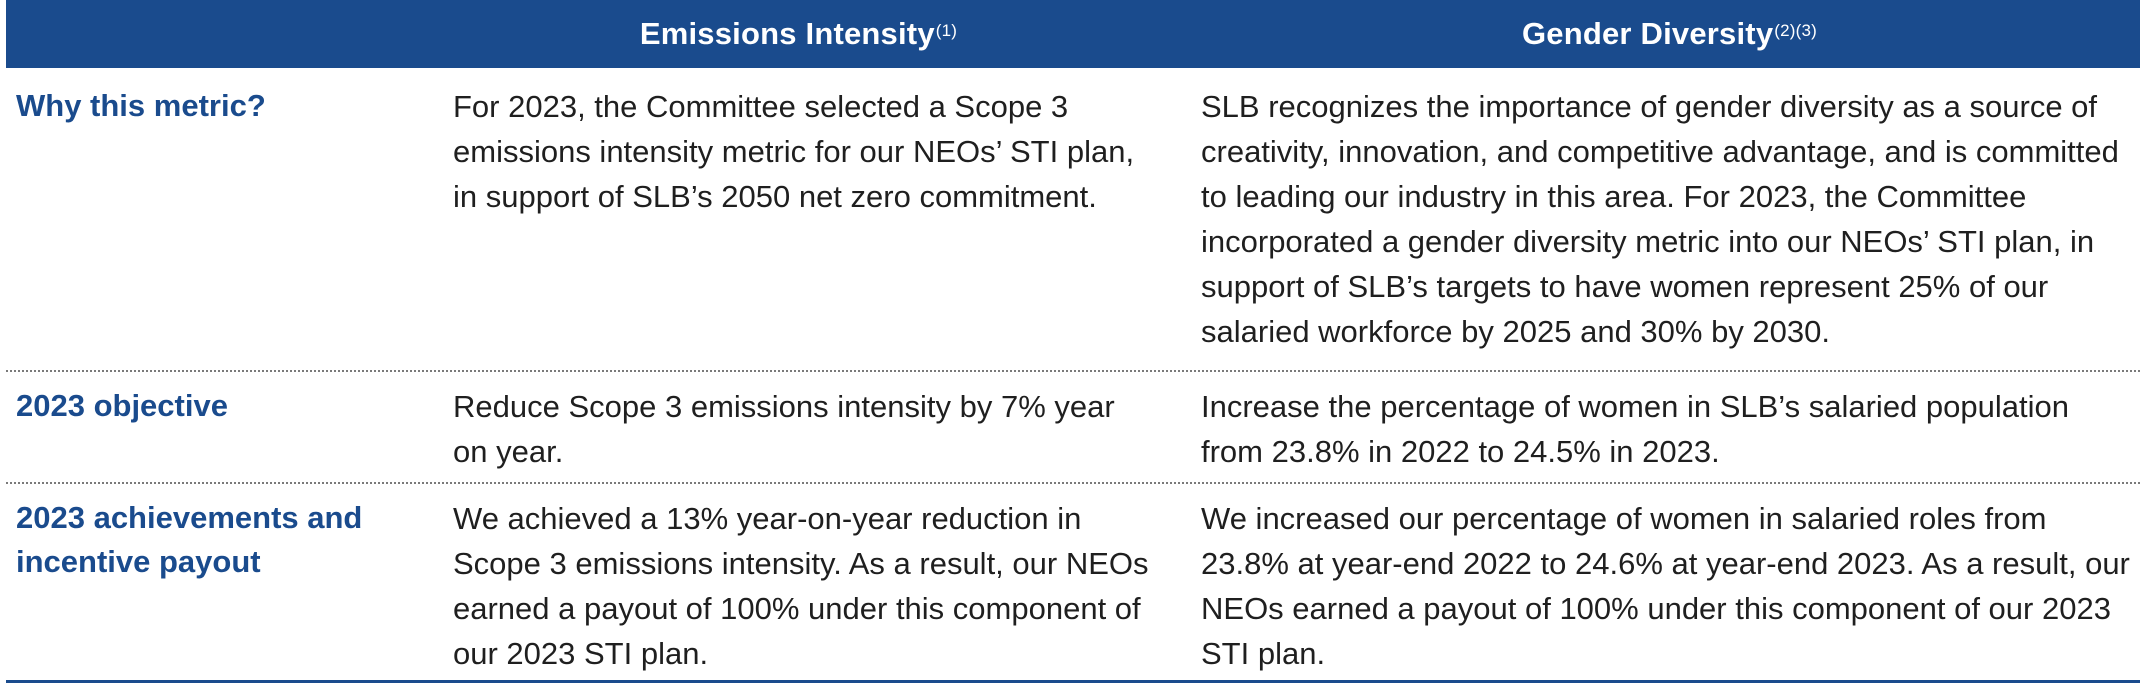 The image size is (2144, 684). I want to click on header-gender-diversity: Gender Diversity (2)(3), so click(1669, 34).